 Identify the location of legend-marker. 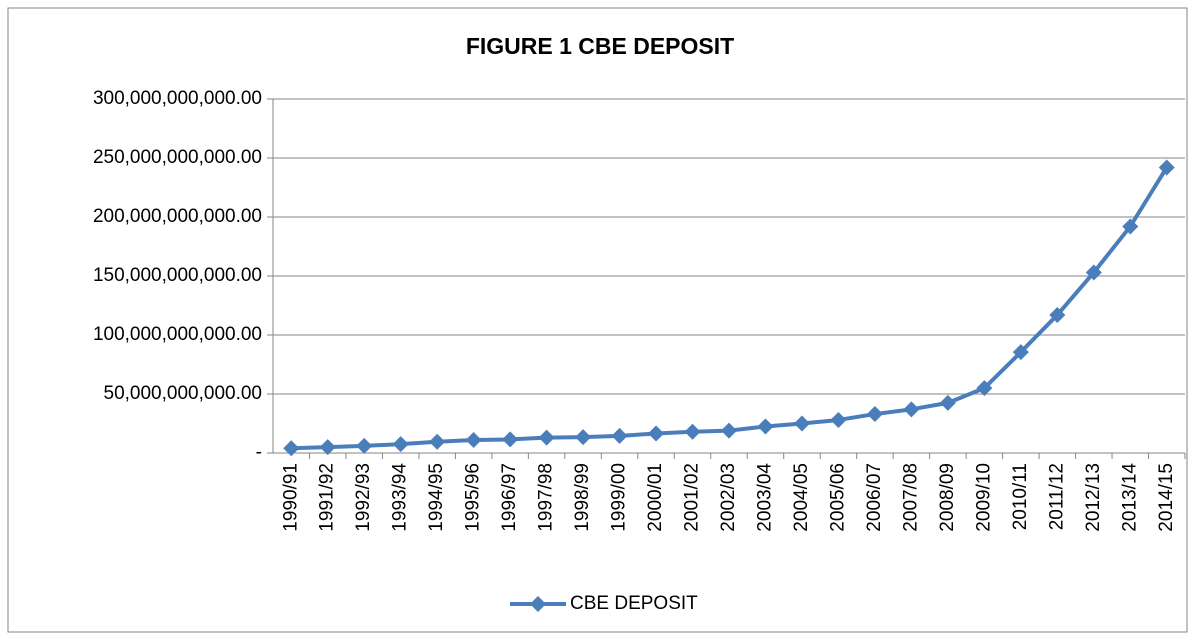
(538, 604).